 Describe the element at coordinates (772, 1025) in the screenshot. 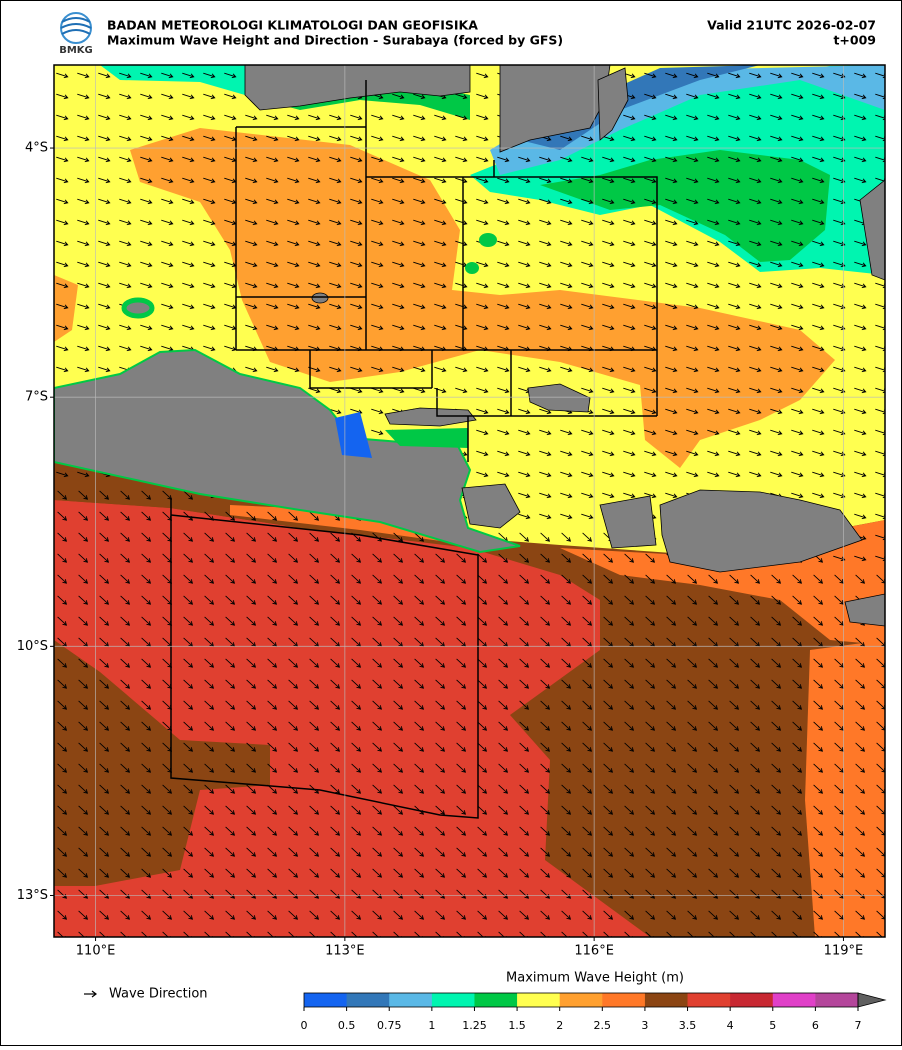

I see `colorbar-tick-label: 5` at that location.